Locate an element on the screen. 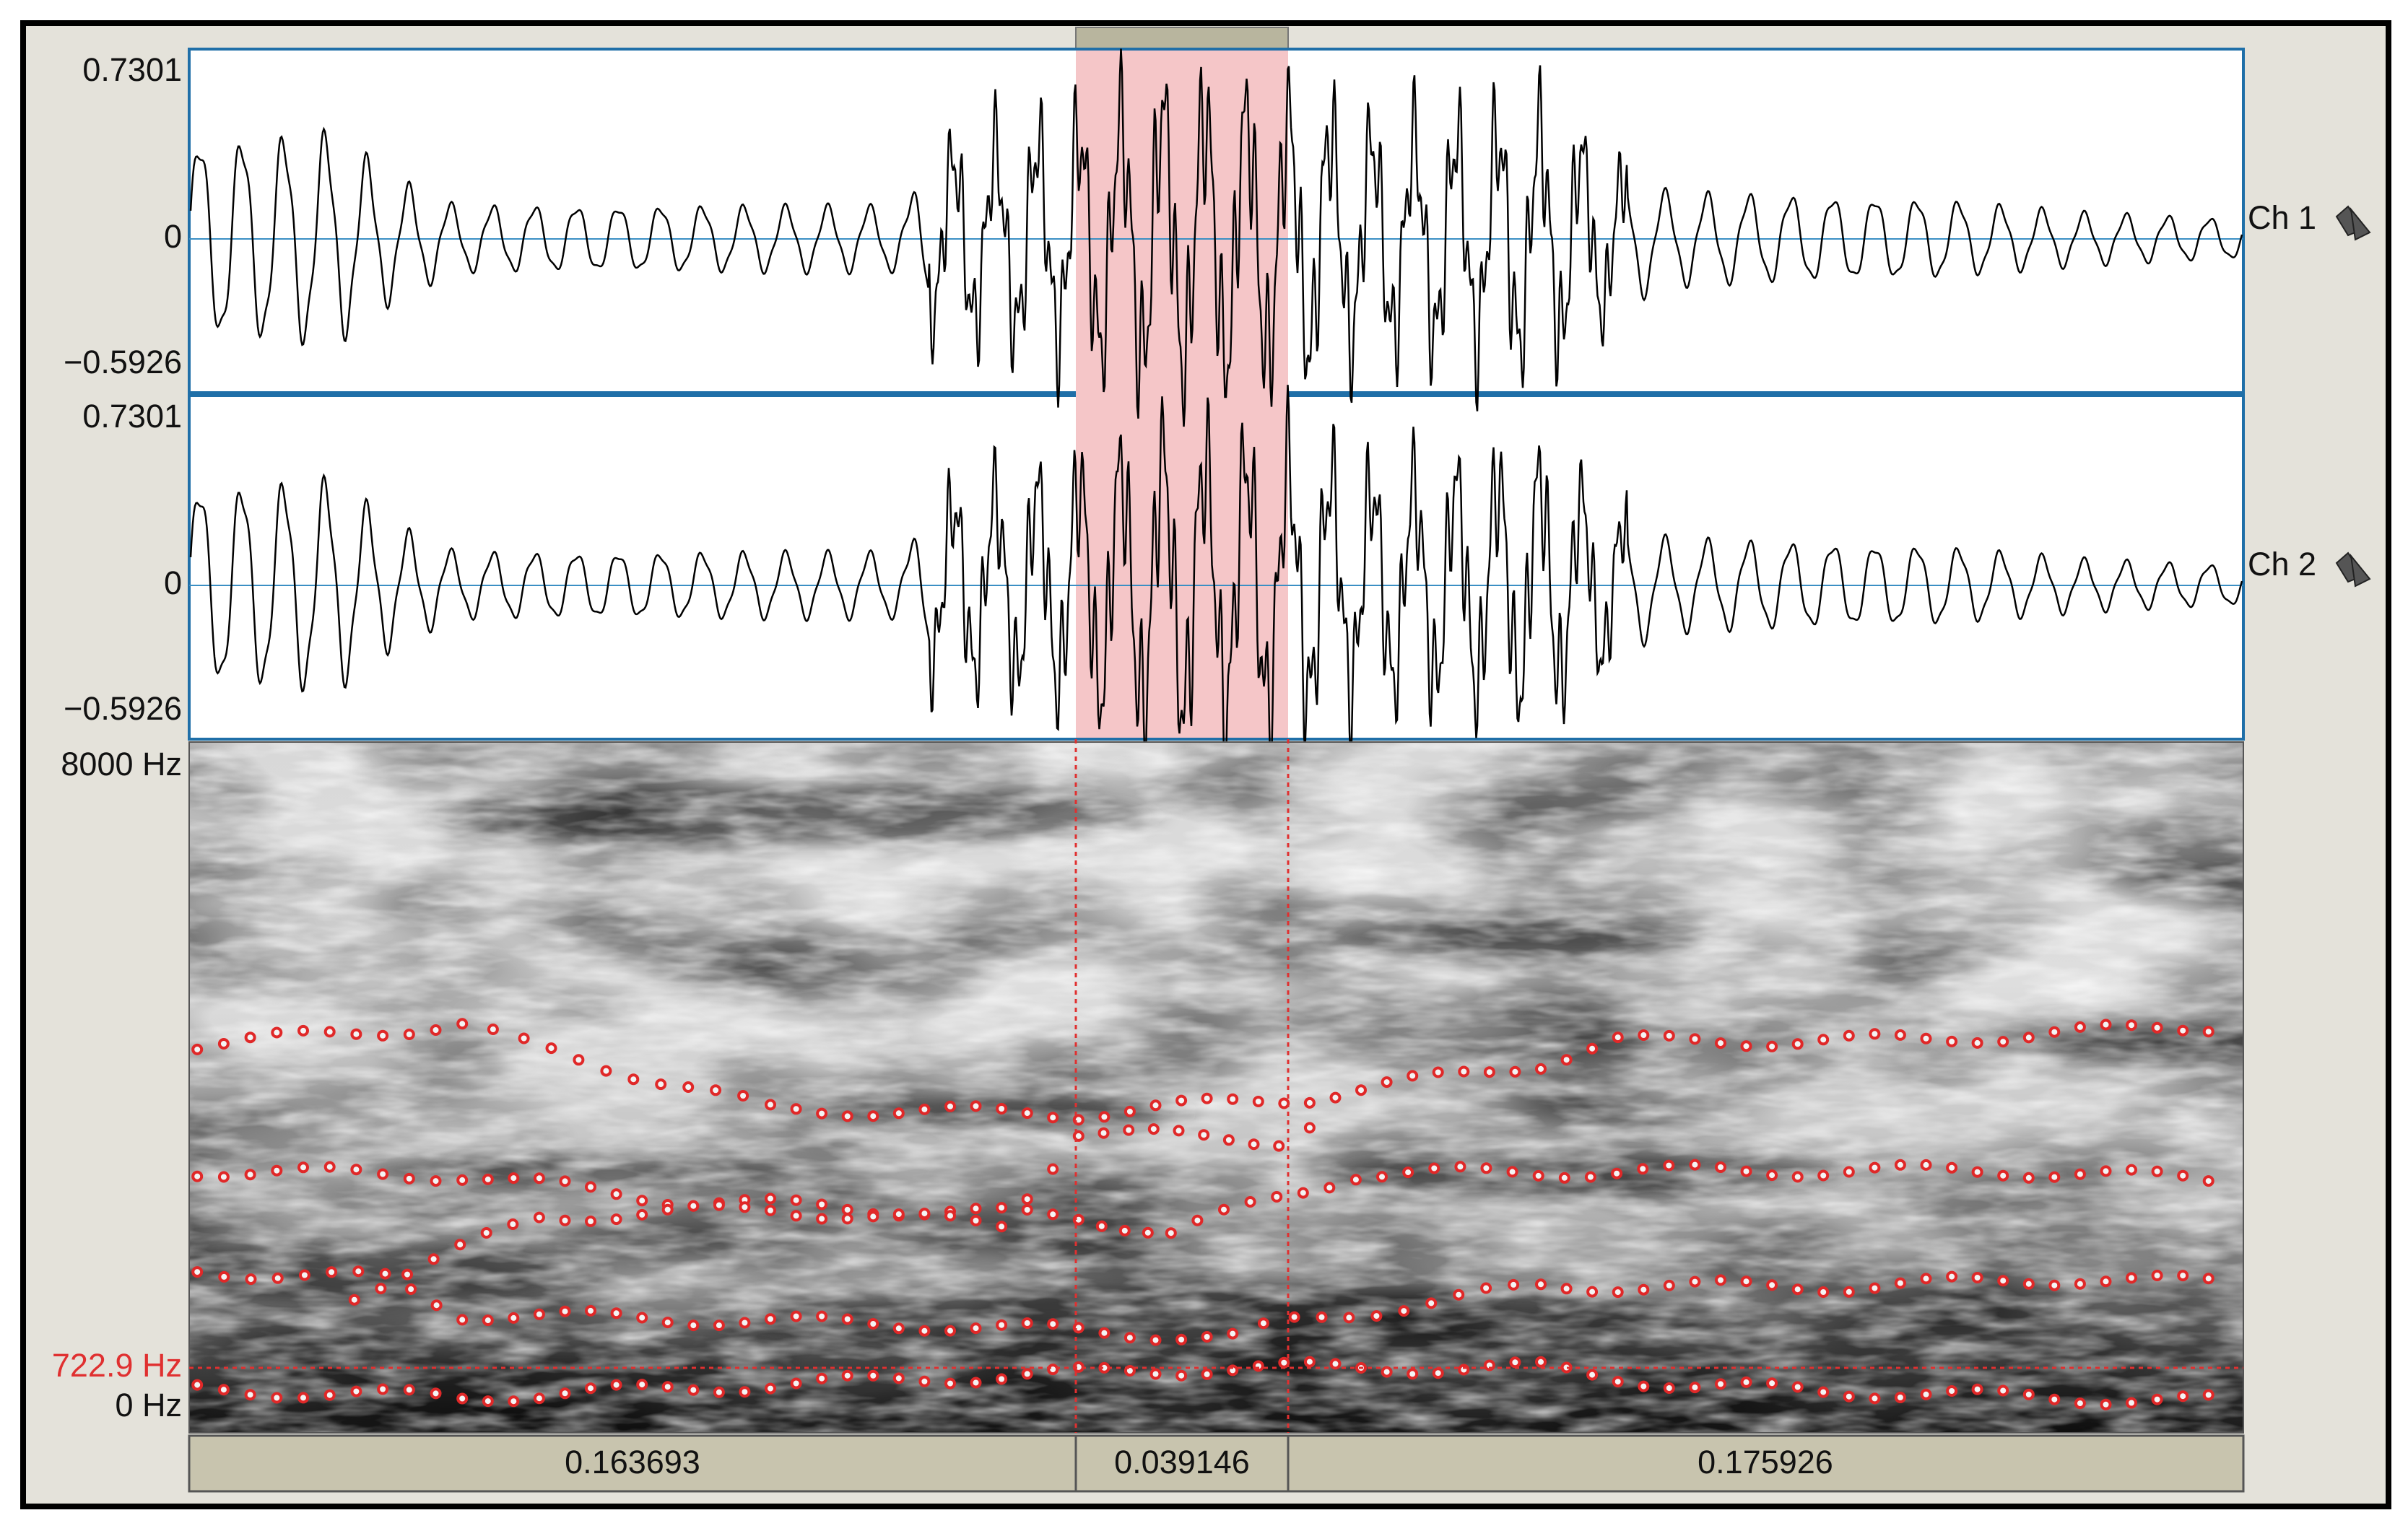 The width and height of the screenshot is (2408, 1518). channel-1-label: Ch 1 is located at coordinates (2282, 217).